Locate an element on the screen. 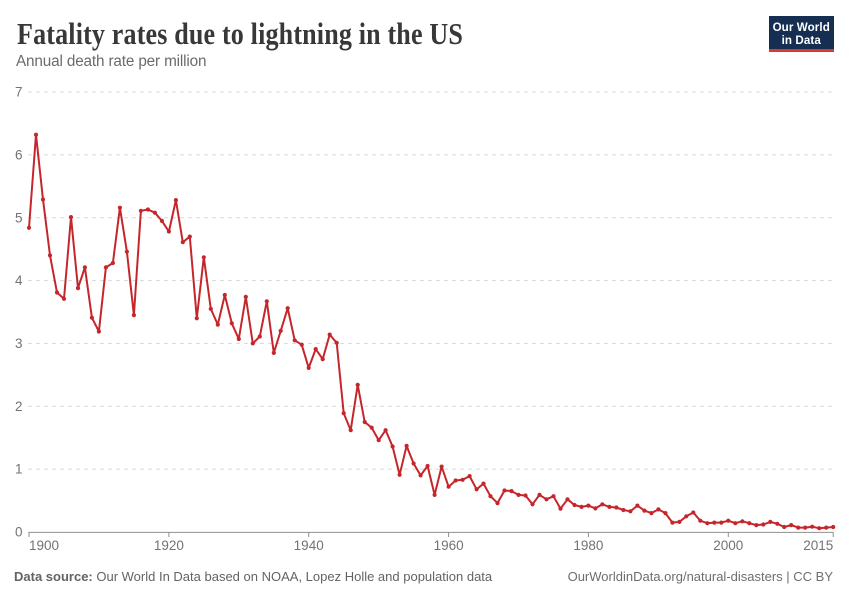 The image size is (850, 600). svg-text: 2015 is located at coordinates (818, 545).